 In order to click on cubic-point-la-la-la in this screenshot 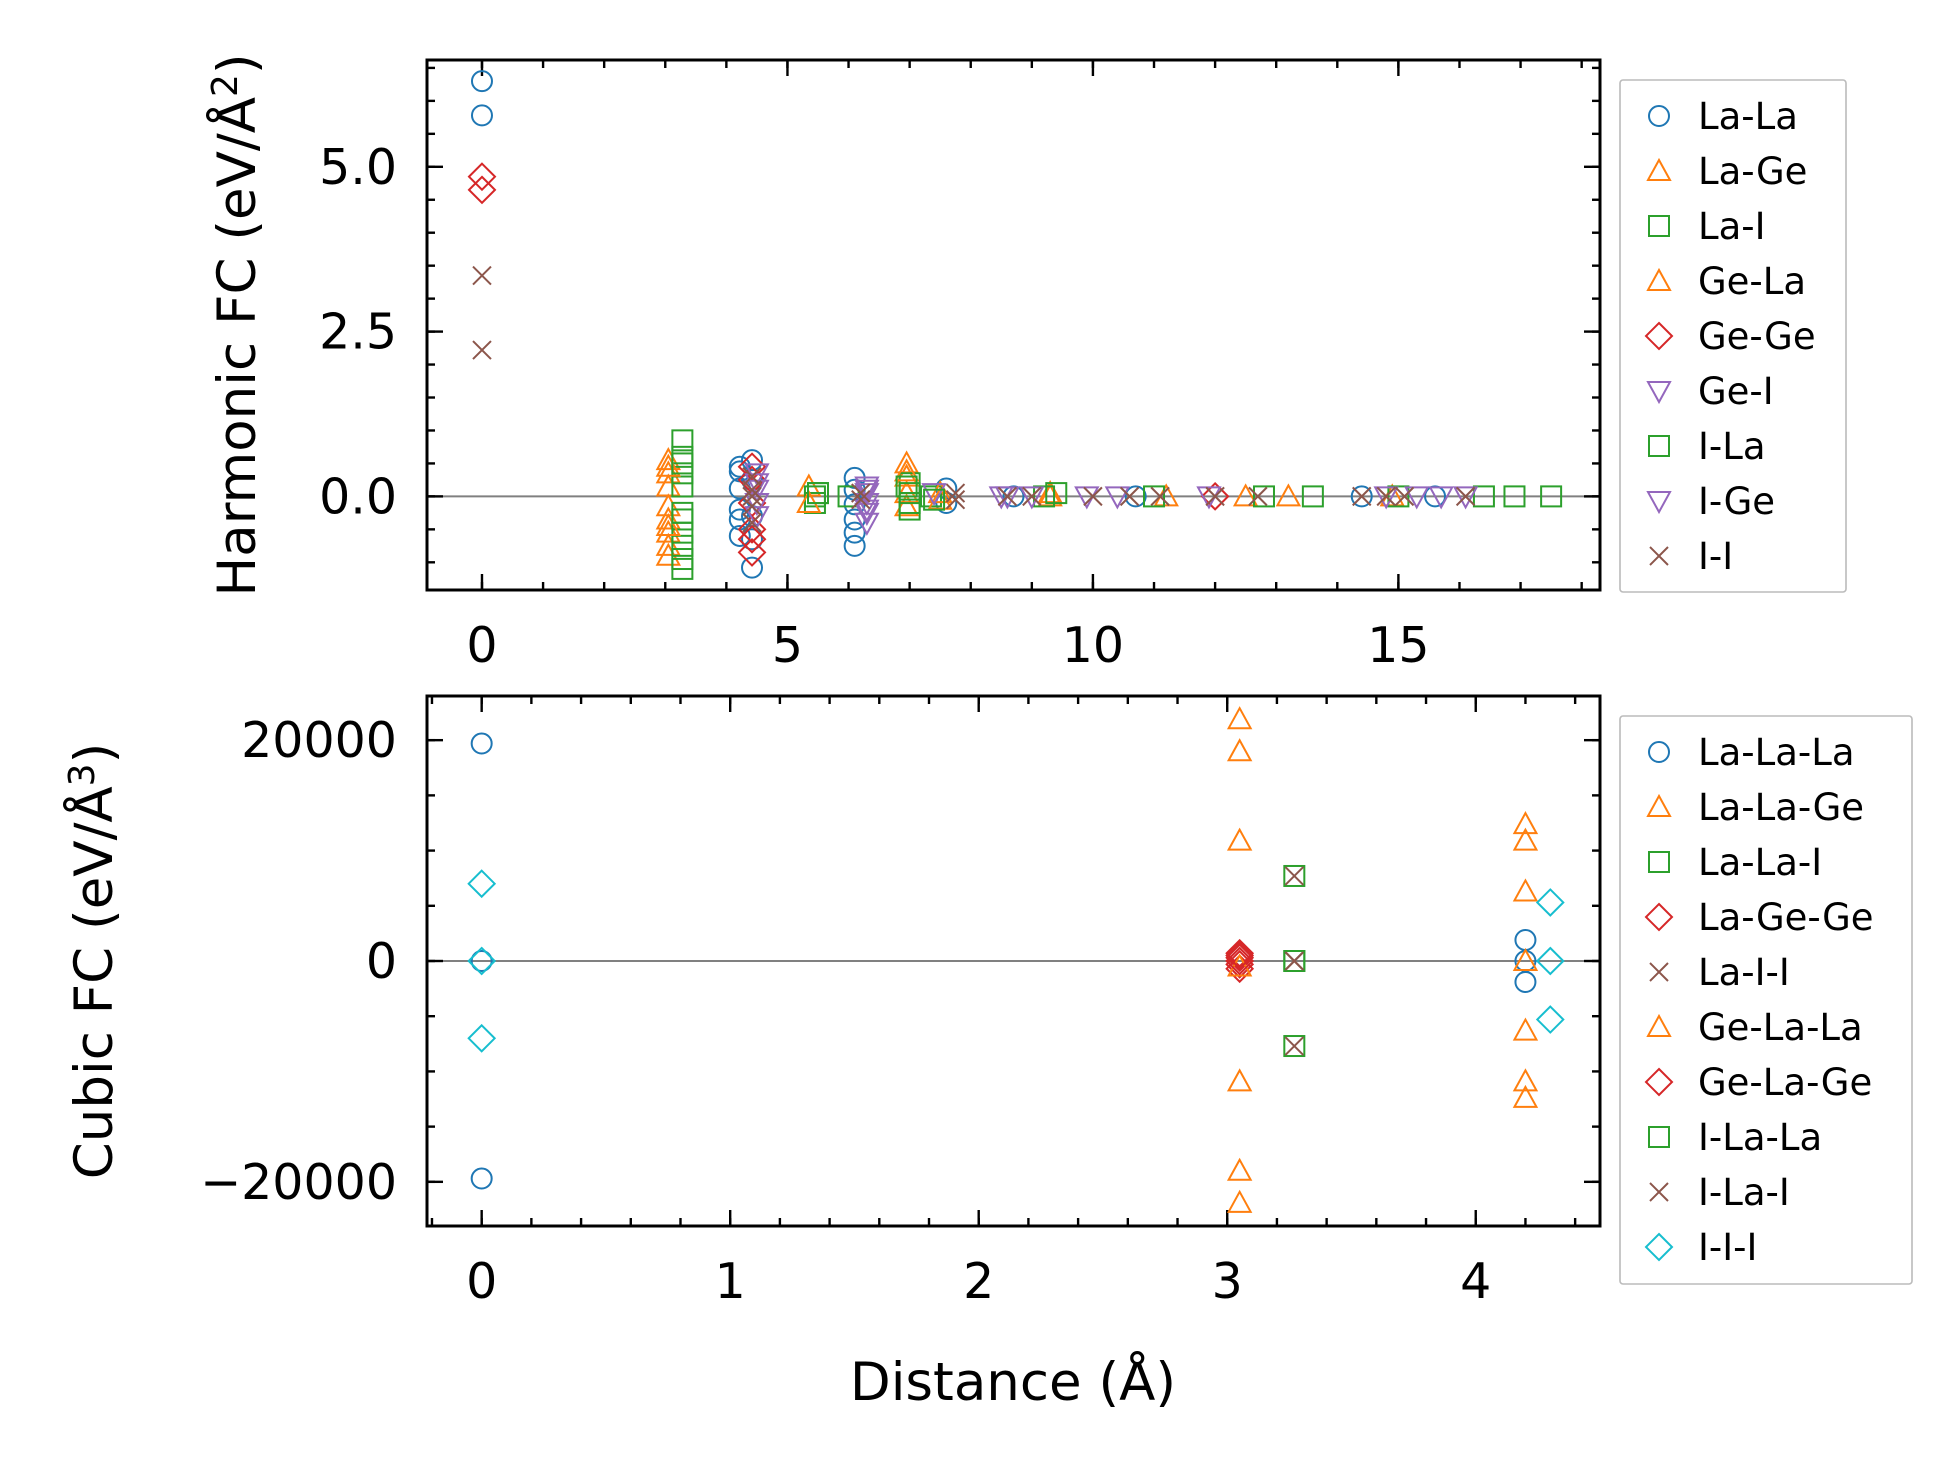, I will do `click(1525, 981)`.